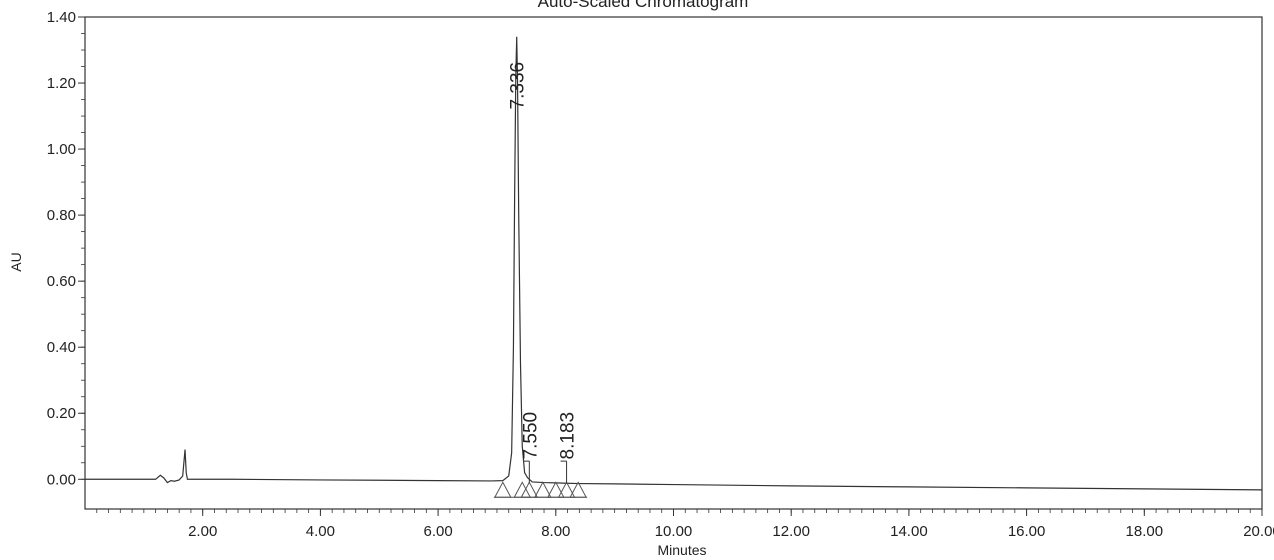 The image size is (1274, 560). I want to click on x-tick-label: 18.00, so click(1145, 531).